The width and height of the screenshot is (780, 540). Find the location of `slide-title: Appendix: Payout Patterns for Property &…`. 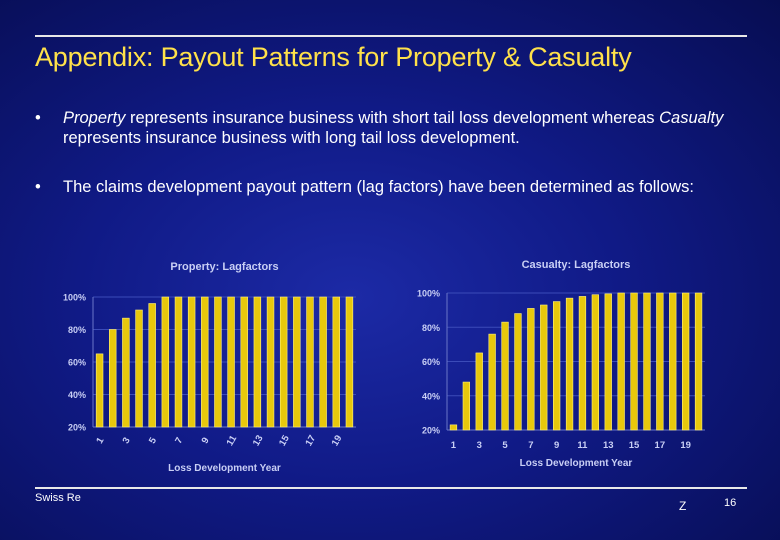

slide-title: Appendix: Payout Patterns for Property &… is located at coordinates (333, 57).